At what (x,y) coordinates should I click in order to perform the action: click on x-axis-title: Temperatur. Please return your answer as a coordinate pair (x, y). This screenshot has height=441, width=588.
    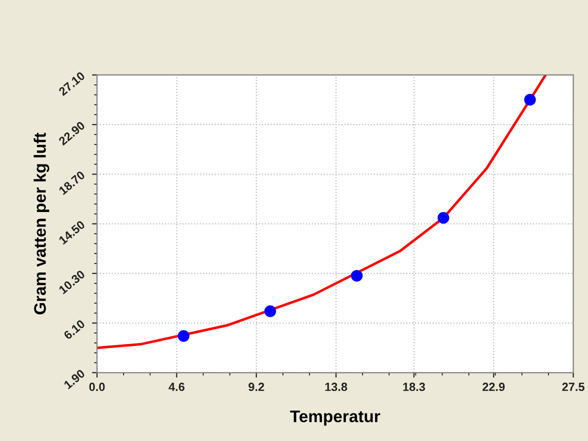
    Looking at the image, I should click on (335, 418).